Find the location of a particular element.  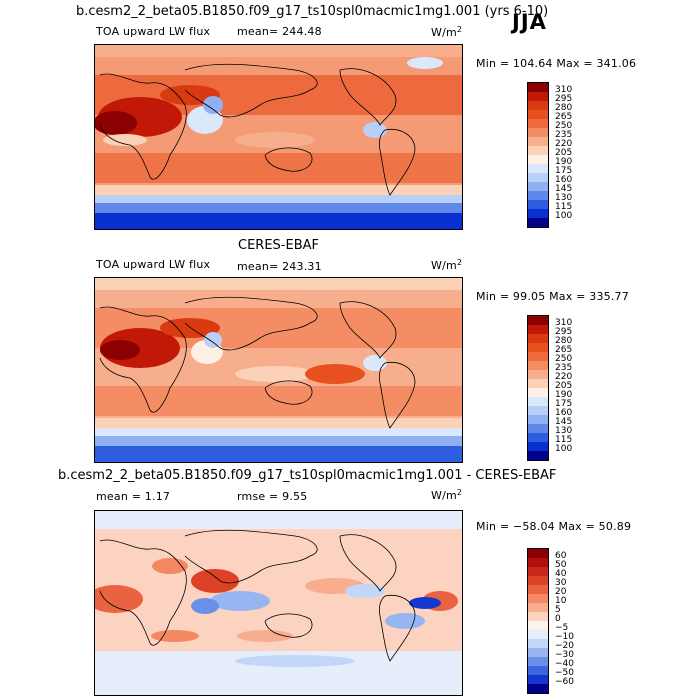

panel2-minmax: Min = 99.05 Max = 335.77 is located at coordinates (552, 296).